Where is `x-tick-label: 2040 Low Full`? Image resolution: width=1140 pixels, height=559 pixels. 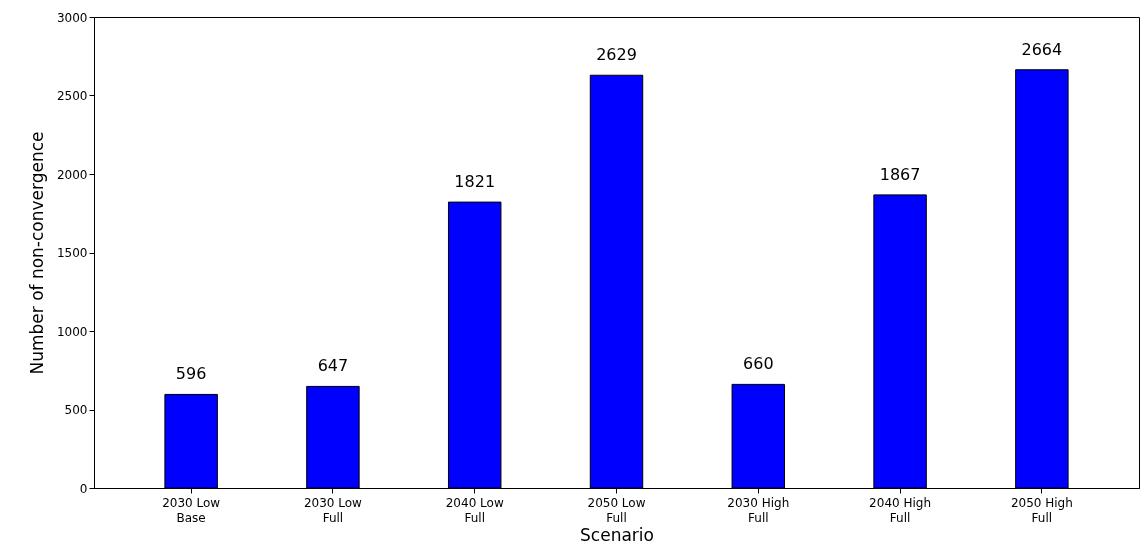
x-tick-label: 2040 Low Full is located at coordinates (474, 510).